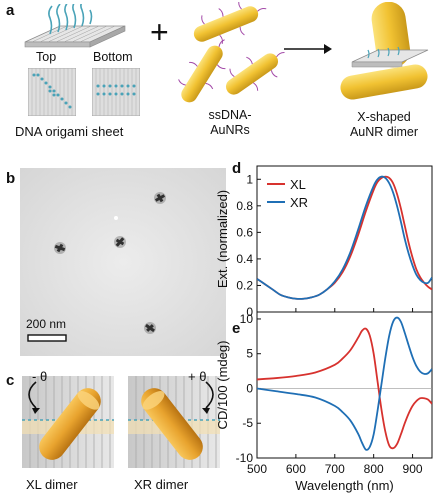  What do you see at coordinates (40, 376) in the screenshot?
I see `xl-angle-label: - θ` at bounding box center [40, 376].